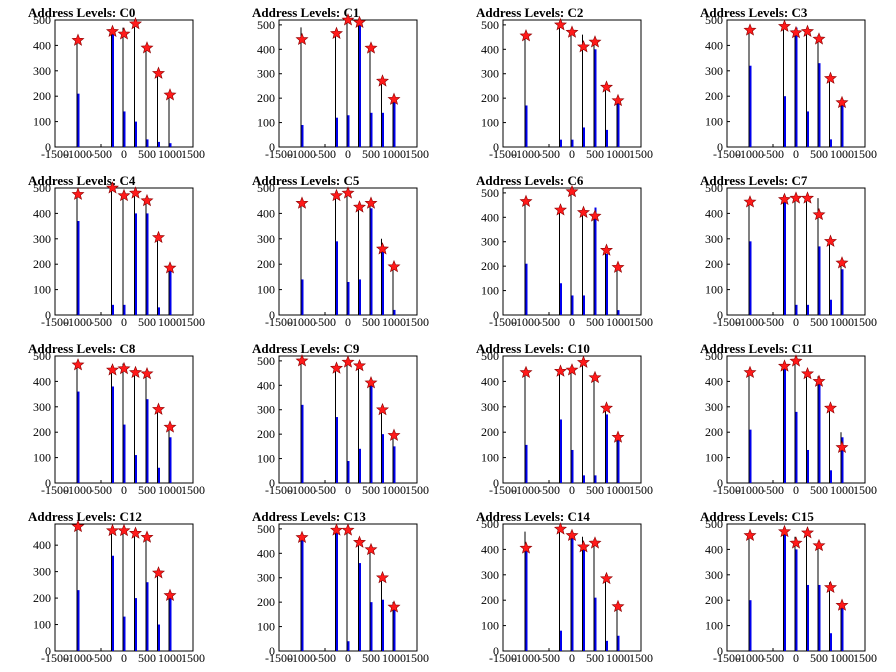 The width and height of the screenshot is (896, 672). I want to click on subplot-title: Address Levels: C7, so click(754, 180).